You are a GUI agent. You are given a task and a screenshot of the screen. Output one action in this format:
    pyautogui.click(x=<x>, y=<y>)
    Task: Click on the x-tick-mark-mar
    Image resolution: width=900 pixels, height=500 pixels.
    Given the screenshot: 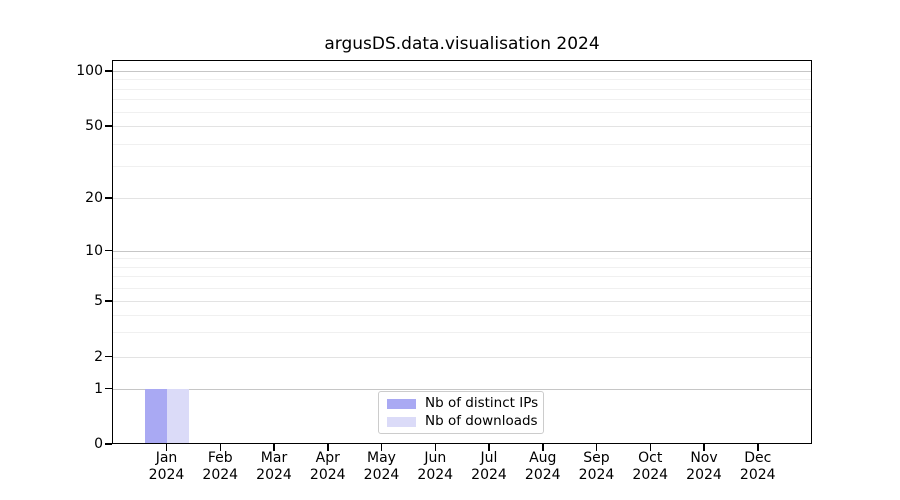 What is the action you would take?
    pyautogui.click(x=274, y=447)
    